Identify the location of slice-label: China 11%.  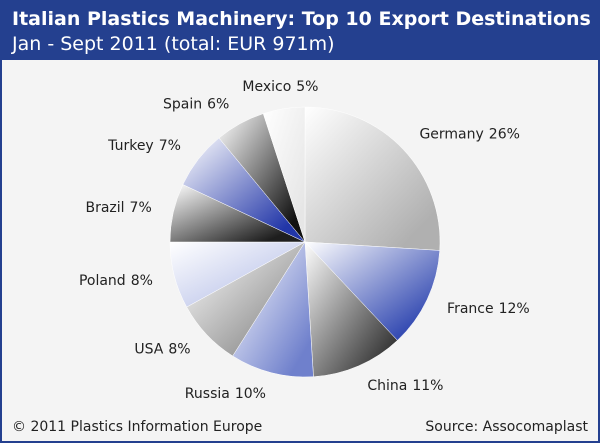
(405, 386).